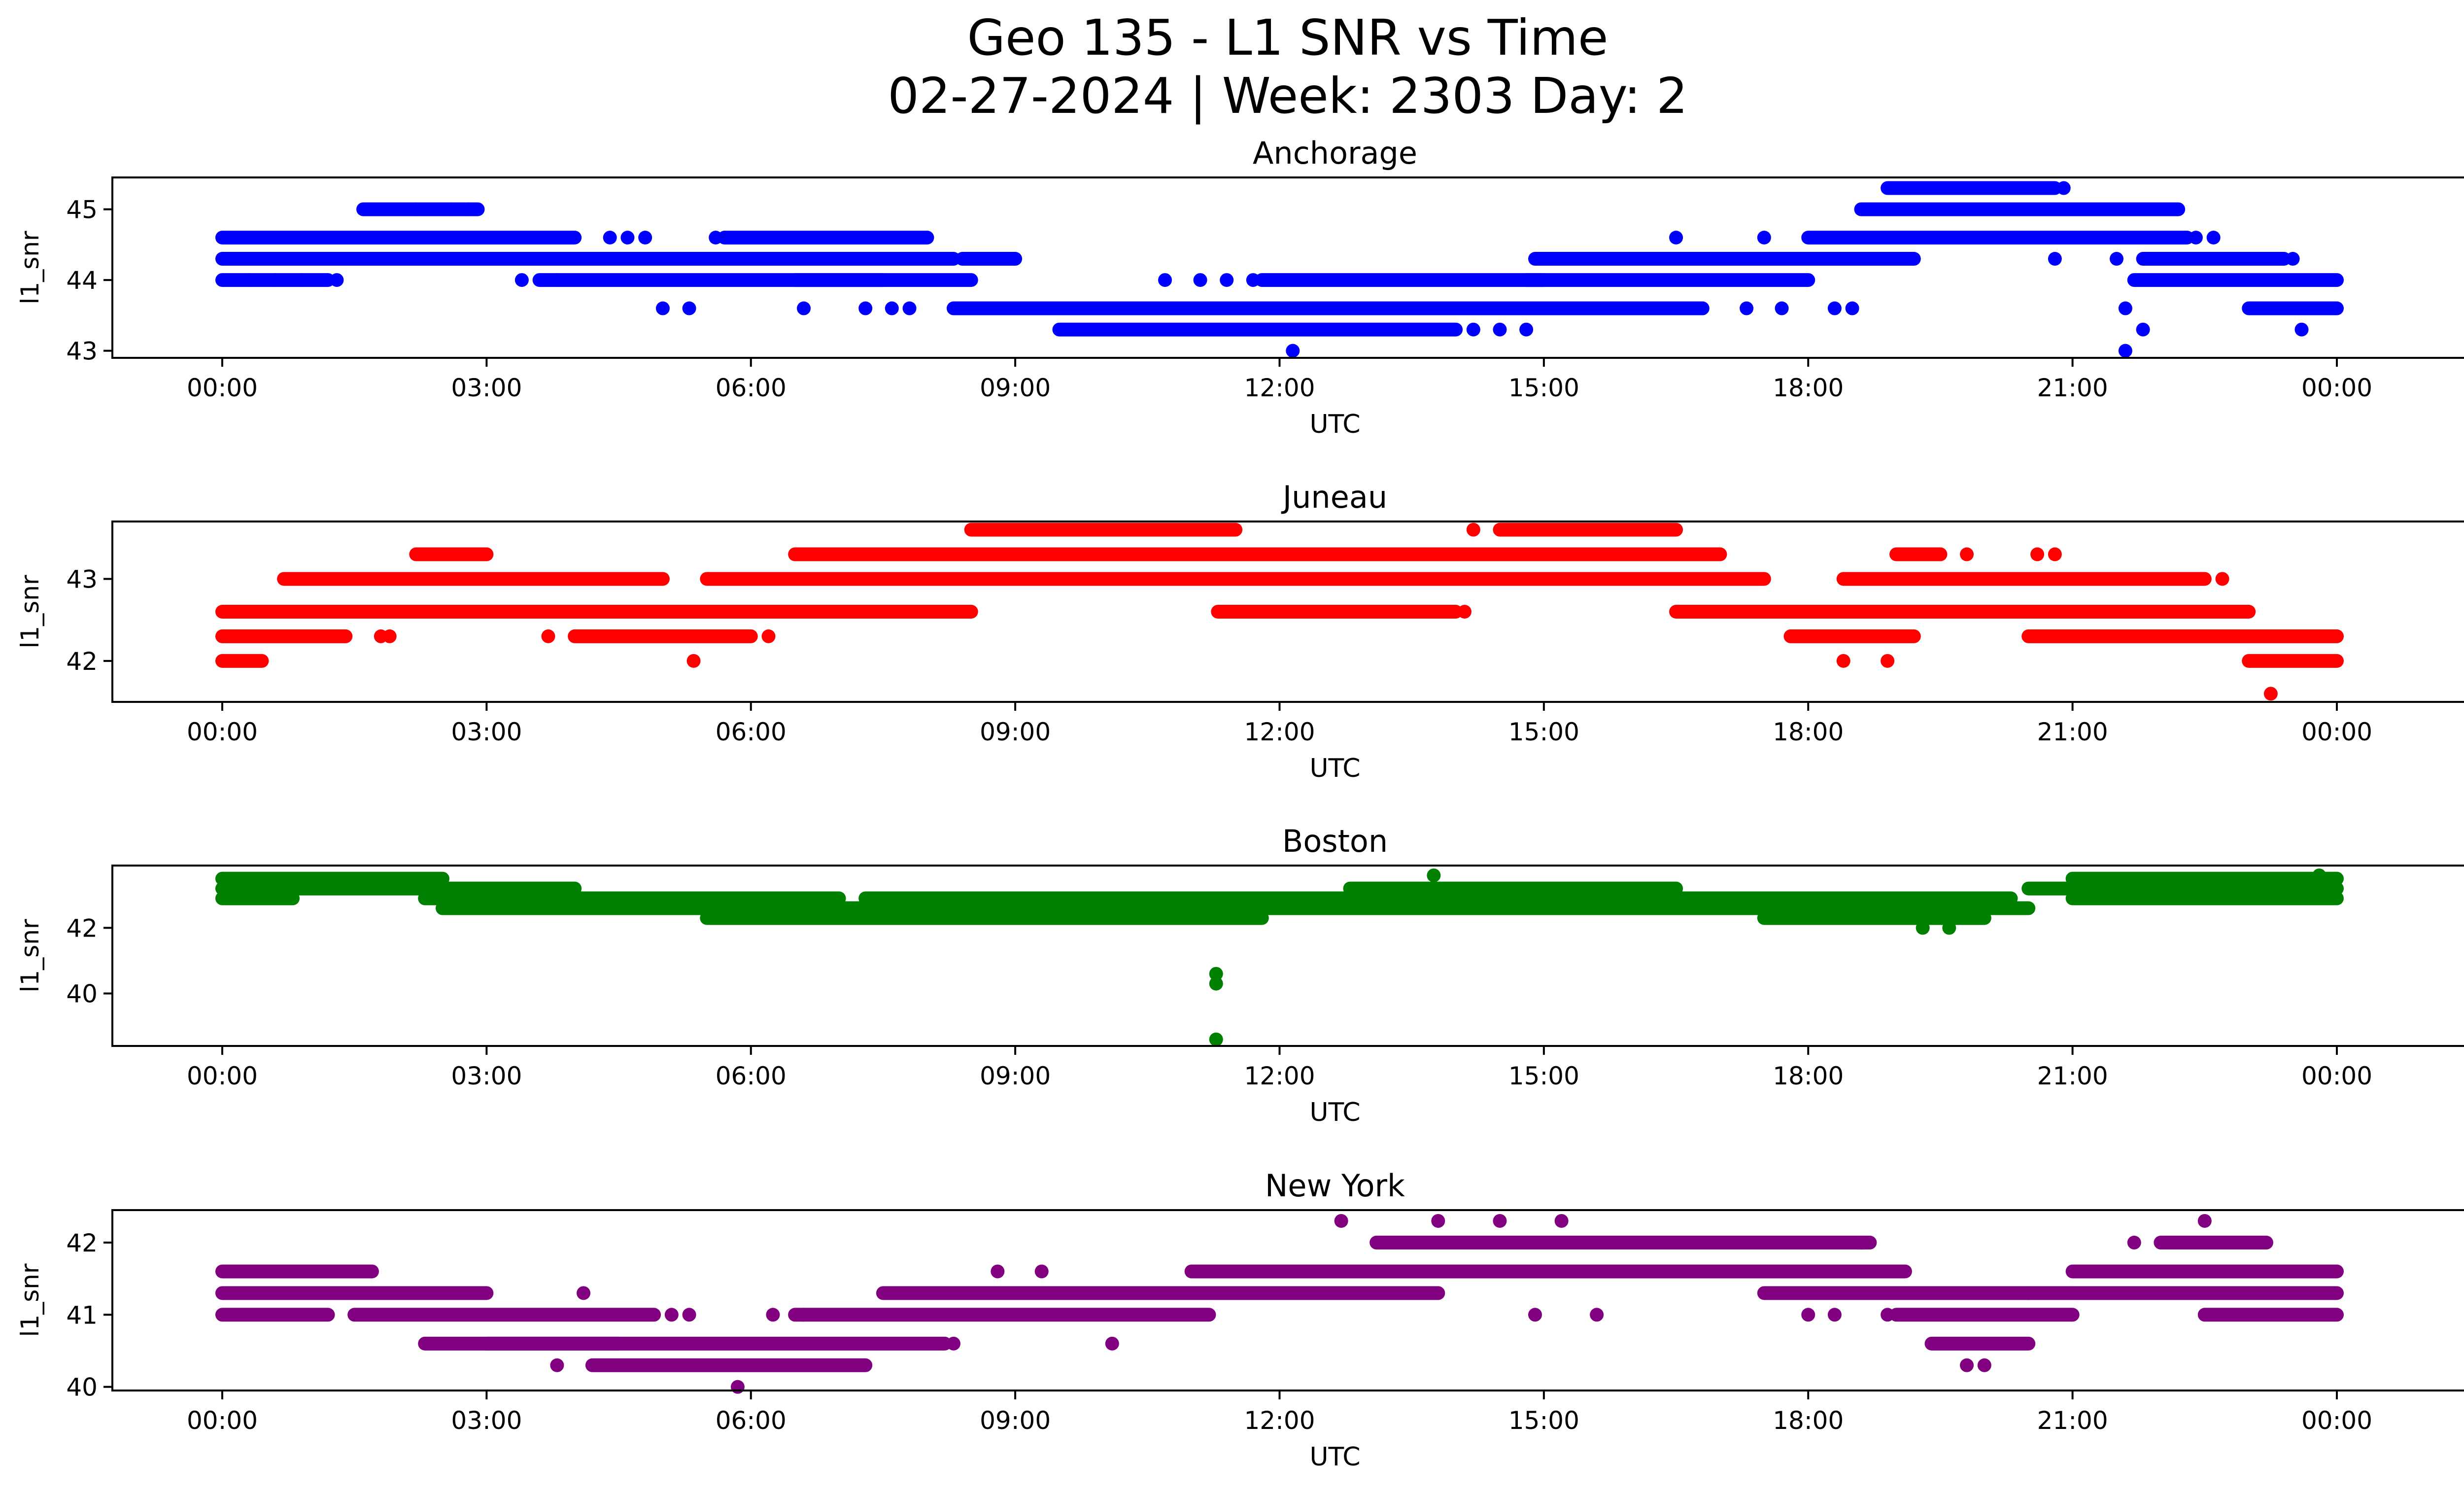 The width and height of the screenshot is (2464, 1495). Describe the element at coordinates (82, 1315) in the screenshot. I see `y-tick-label: 41` at that location.